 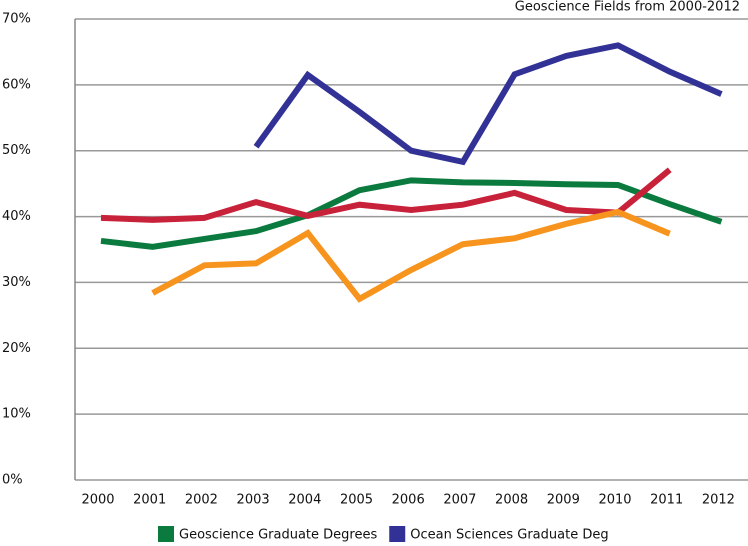 What do you see at coordinates (16, 216) in the screenshot?
I see `y-tick-label: 40%` at bounding box center [16, 216].